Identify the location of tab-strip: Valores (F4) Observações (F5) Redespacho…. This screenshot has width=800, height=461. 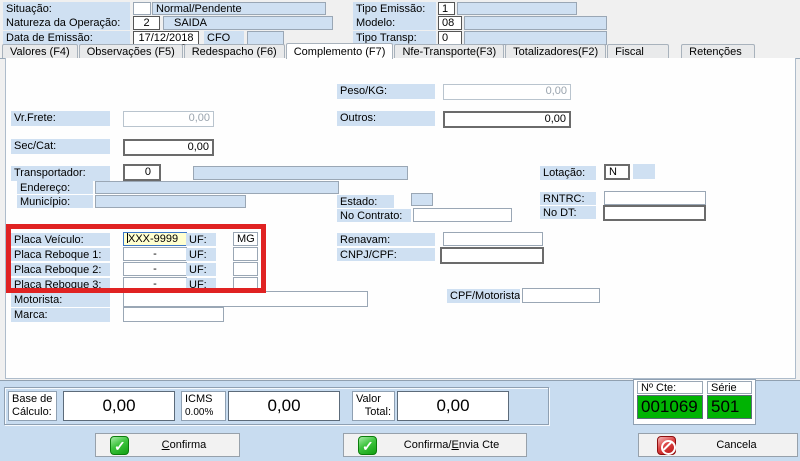
(400, 51).